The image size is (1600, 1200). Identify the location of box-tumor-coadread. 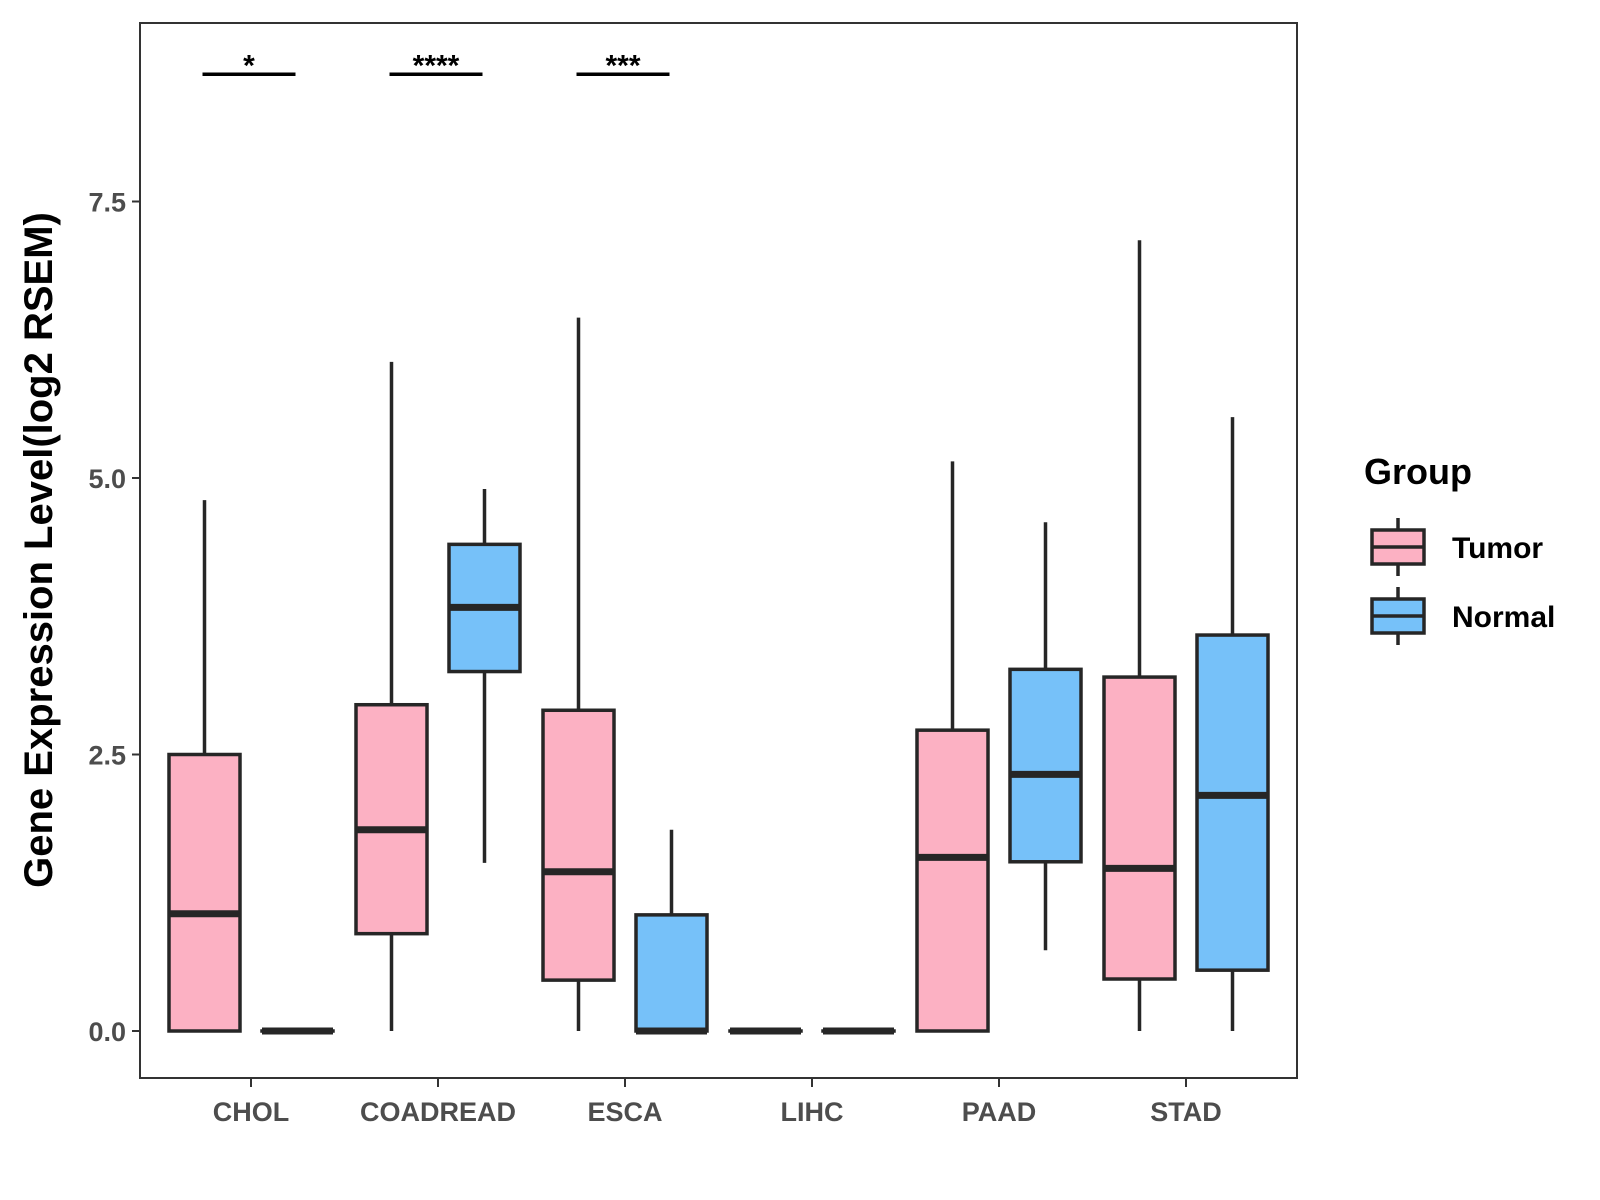
(391, 696).